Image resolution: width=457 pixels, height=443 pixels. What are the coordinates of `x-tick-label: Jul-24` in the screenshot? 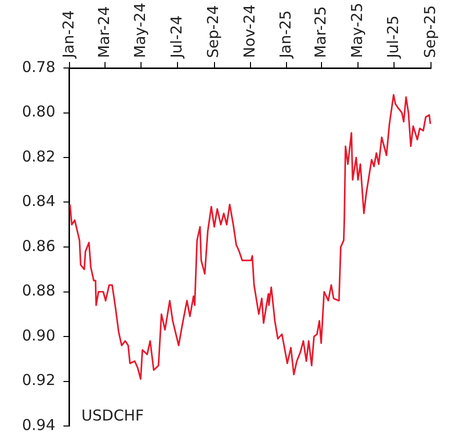 It's located at (176, 37).